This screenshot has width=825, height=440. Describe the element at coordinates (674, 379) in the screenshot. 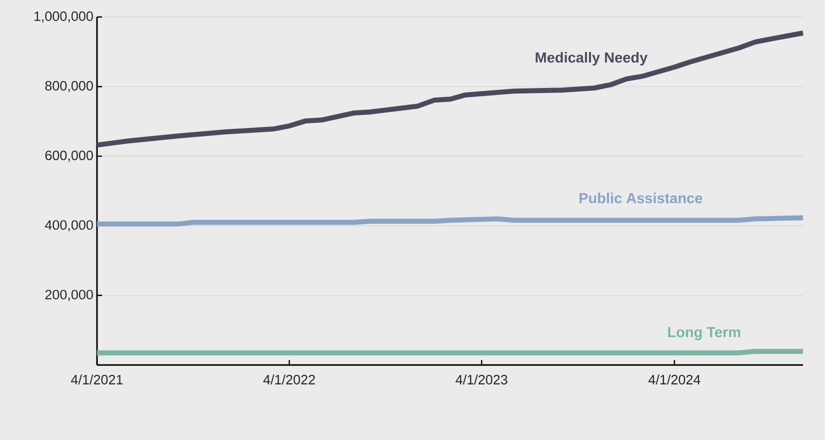

I see `x-tick-label: 4/1/2024` at that location.